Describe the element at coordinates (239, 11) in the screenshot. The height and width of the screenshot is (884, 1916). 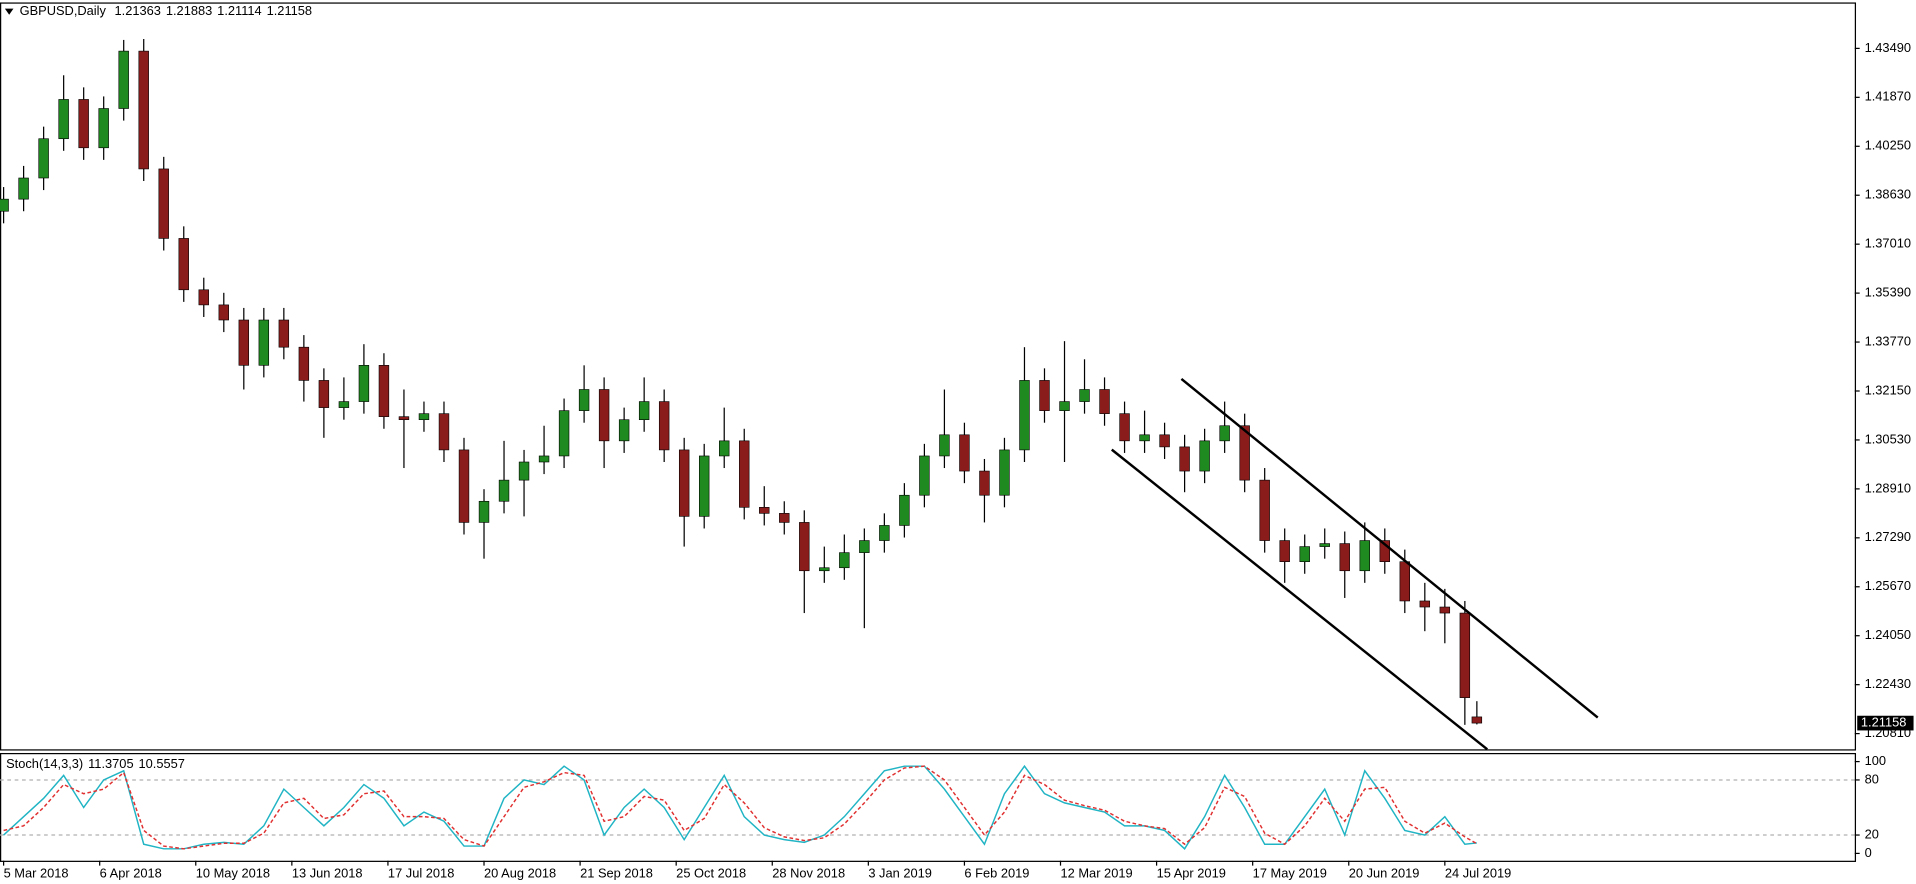
I see `header-low: 1.21114` at that location.